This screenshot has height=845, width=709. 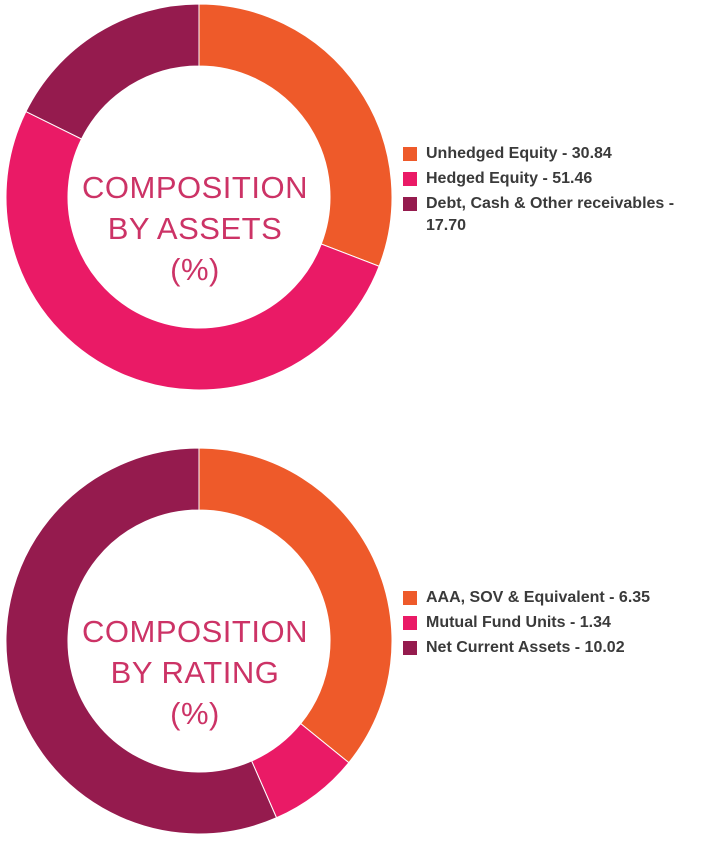 I want to click on rating-center-title: COMPOSITION BY RATING (%), so click(x=195, y=672).